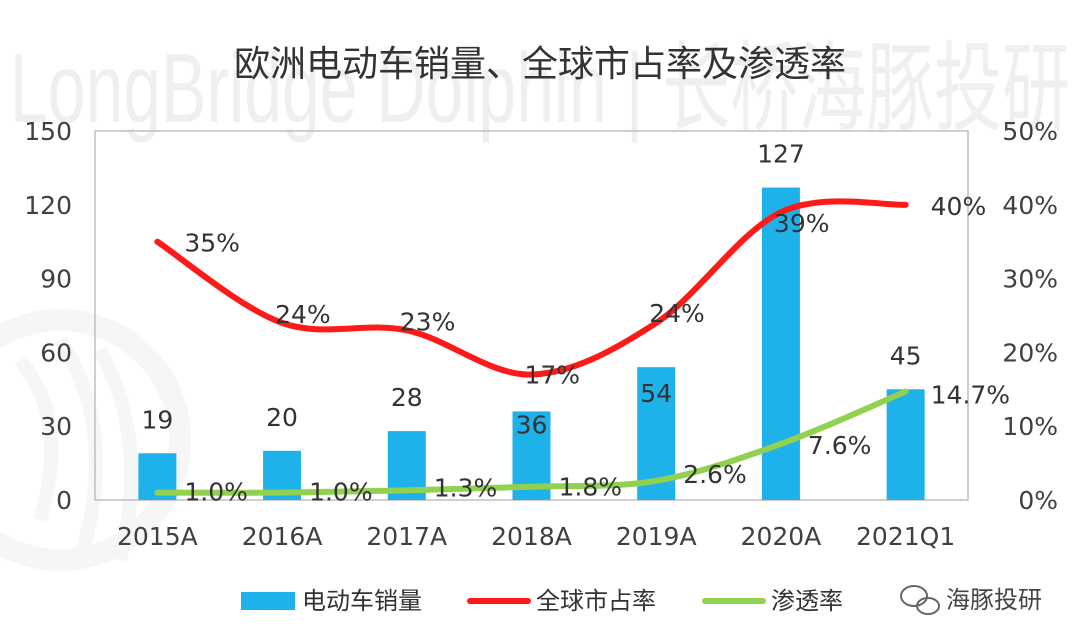 The image size is (1080, 644). I want to click on bar-value-label: 127, so click(781, 154).